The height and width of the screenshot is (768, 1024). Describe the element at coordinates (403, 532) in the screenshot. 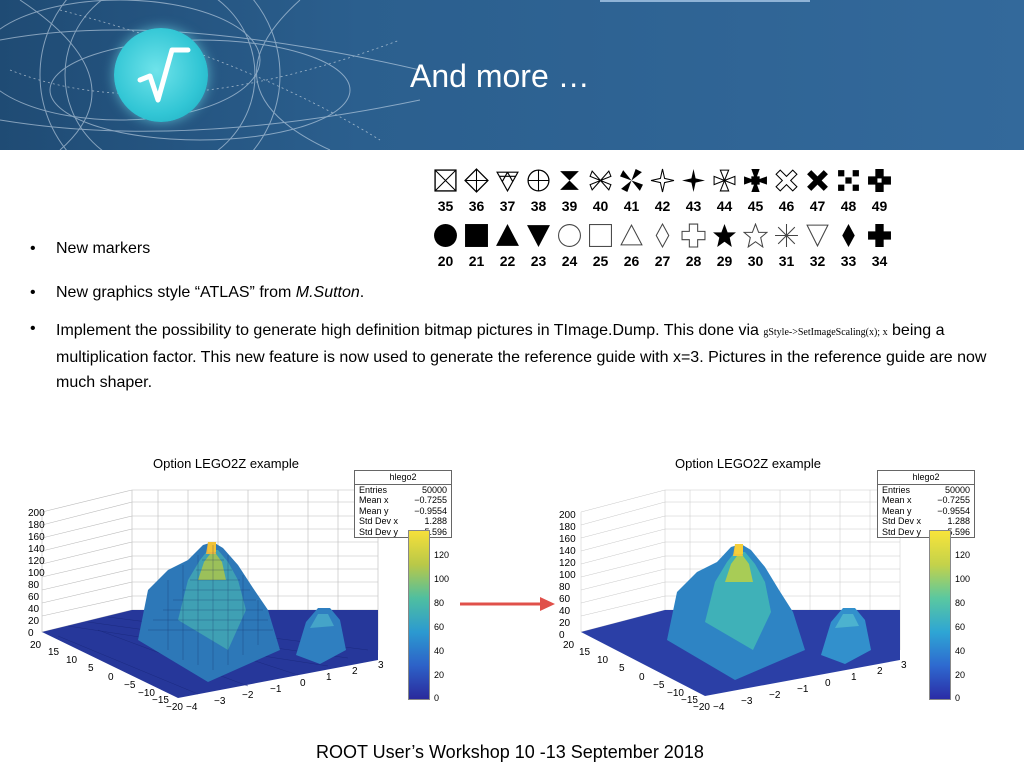

I see `stats-row: Std Dev y 5.596` at that location.